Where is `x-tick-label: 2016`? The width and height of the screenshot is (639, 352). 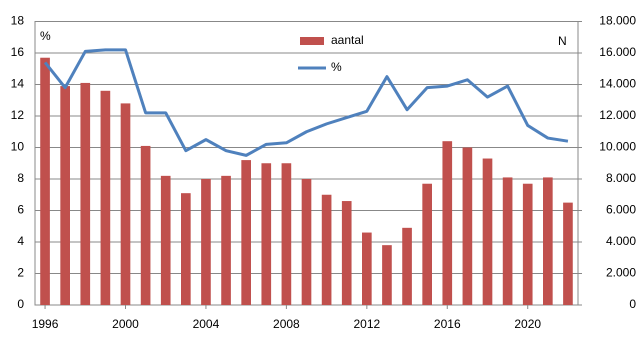 x-tick-label: 2016 is located at coordinates (447, 324).